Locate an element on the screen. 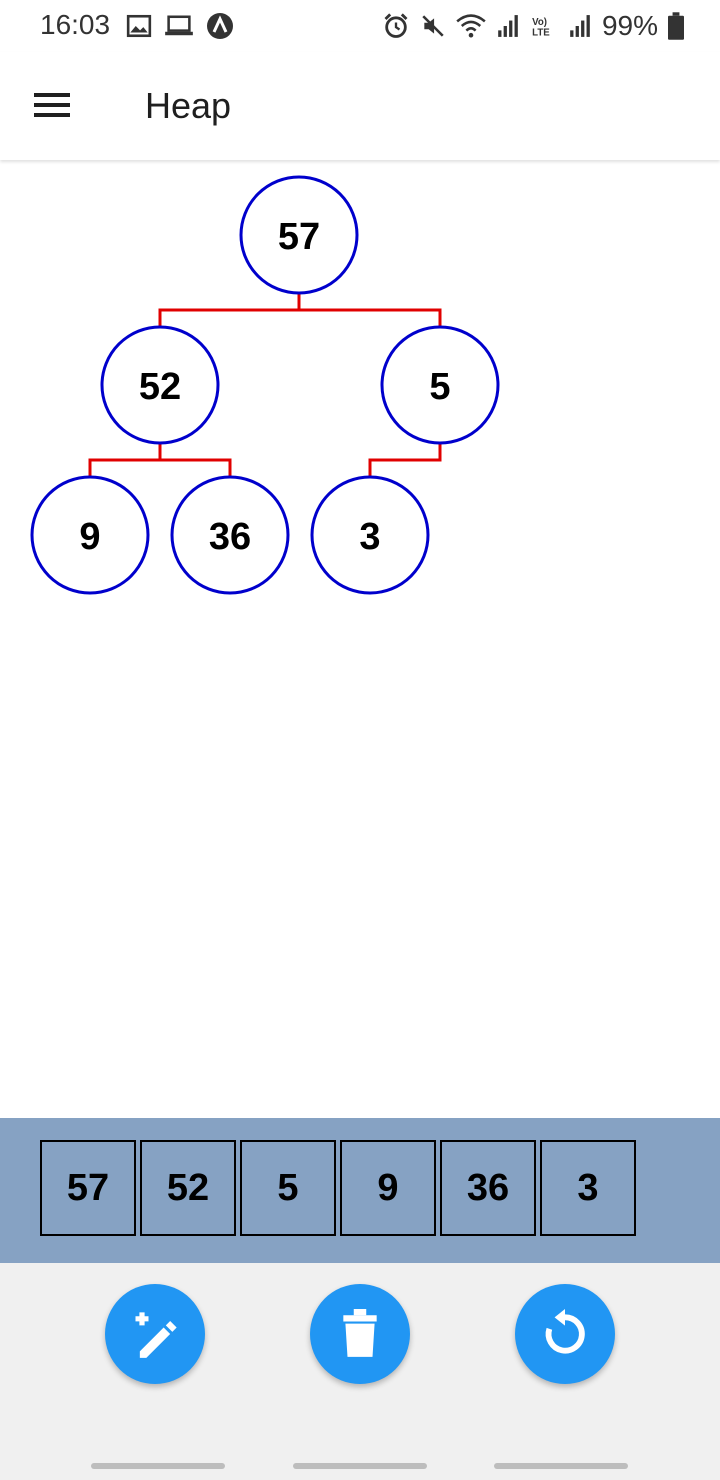 Image resolution: width=720 pixels, height=1480 pixels. tree-node: 52 is located at coordinates (160, 385).